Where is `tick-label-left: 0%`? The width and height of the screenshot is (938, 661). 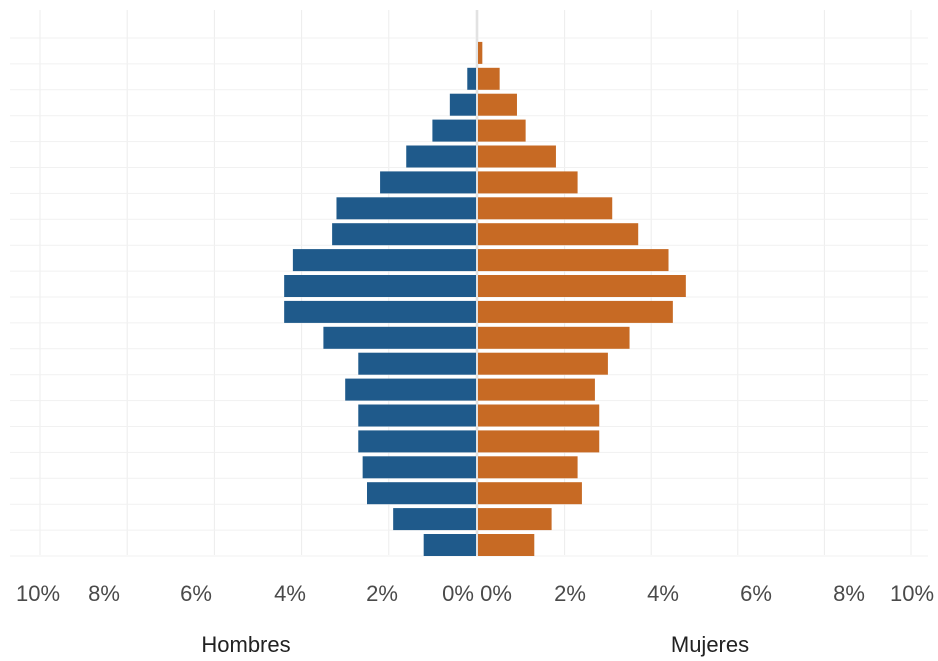 tick-label-left: 0% is located at coordinates (458, 593).